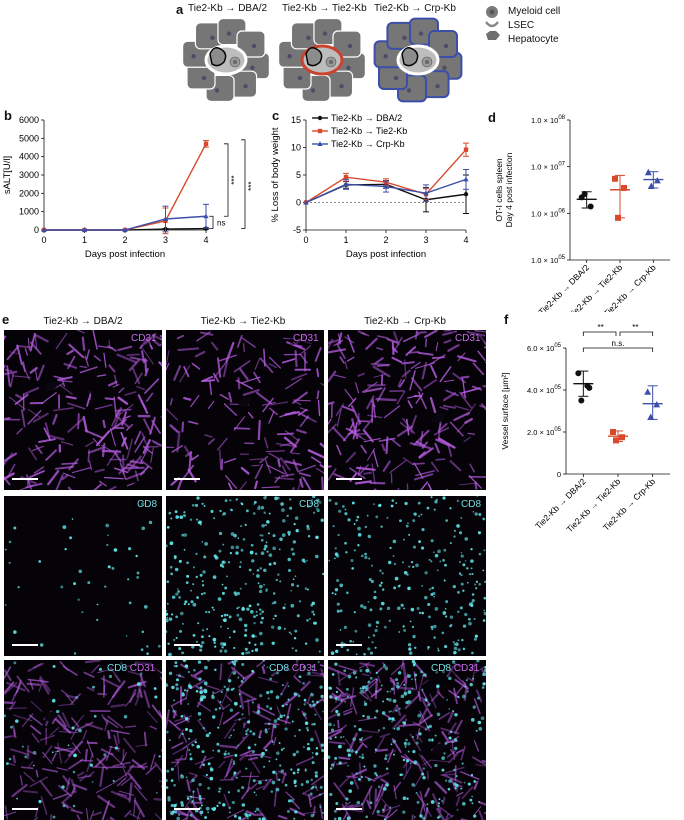 The height and width of the screenshot is (820, 684). I want to click on data-point, so click(466, 194).